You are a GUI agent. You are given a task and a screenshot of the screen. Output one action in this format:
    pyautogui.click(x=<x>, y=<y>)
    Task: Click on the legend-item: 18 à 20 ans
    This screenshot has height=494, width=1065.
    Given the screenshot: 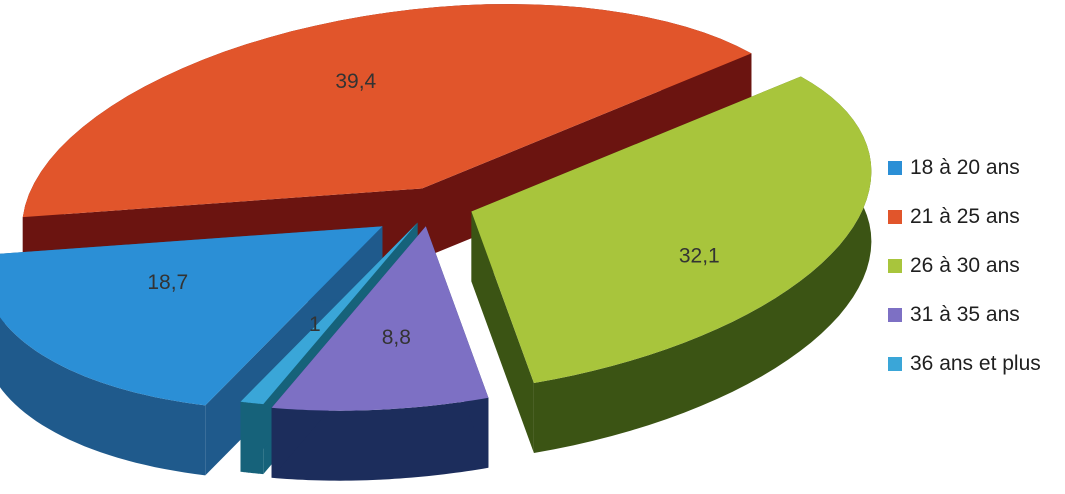 What is the action you would take?
    pyautogui.click(x=964, y=167)
    